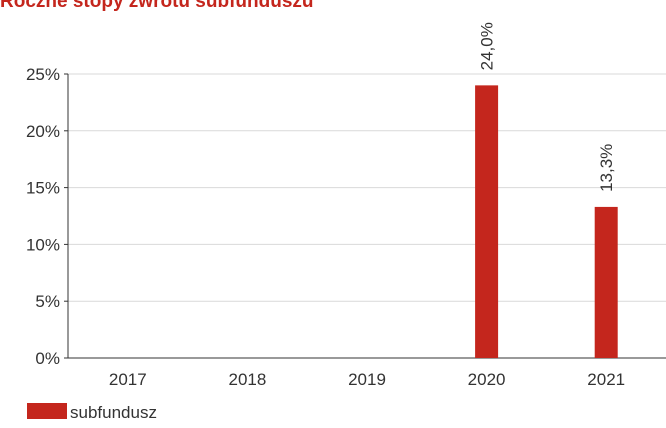 Image resolution: width=666 pixels, height=428 pixels. I want to click on legend-swatch, so click(47, 411).